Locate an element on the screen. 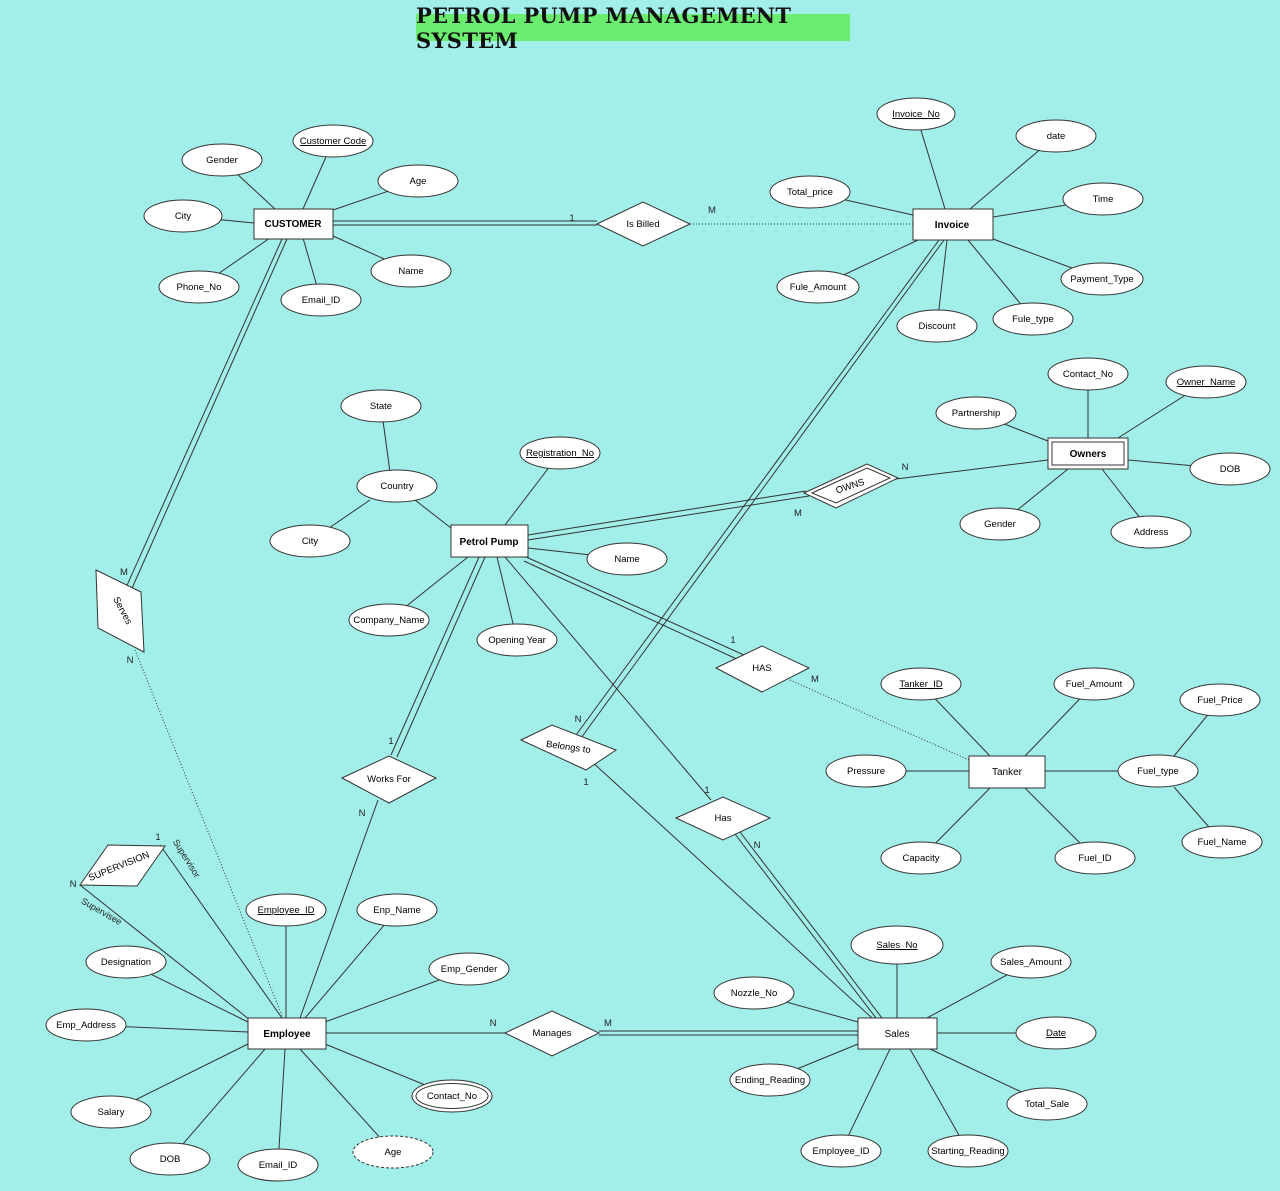 This screenshot has width=1280, height=1191. entity-invoice-label: Invoice is located at coordinates (952, 225).